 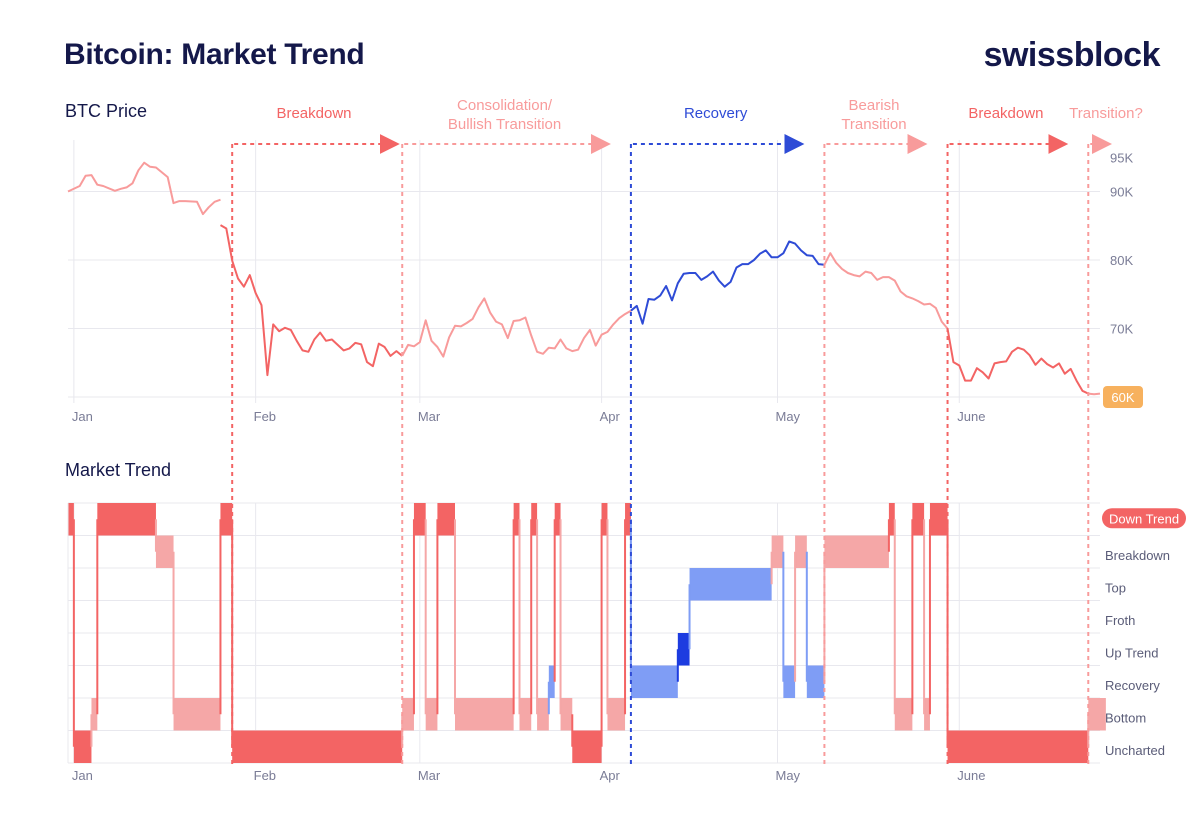 I want to click on phase-label: Consolidation/, so click(x=505, y=105).